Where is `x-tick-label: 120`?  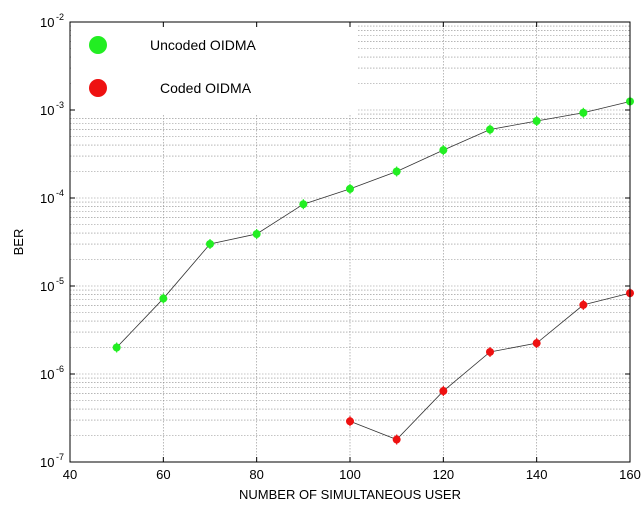
x-tick-label: 120 is located at coordinates (443, 474).